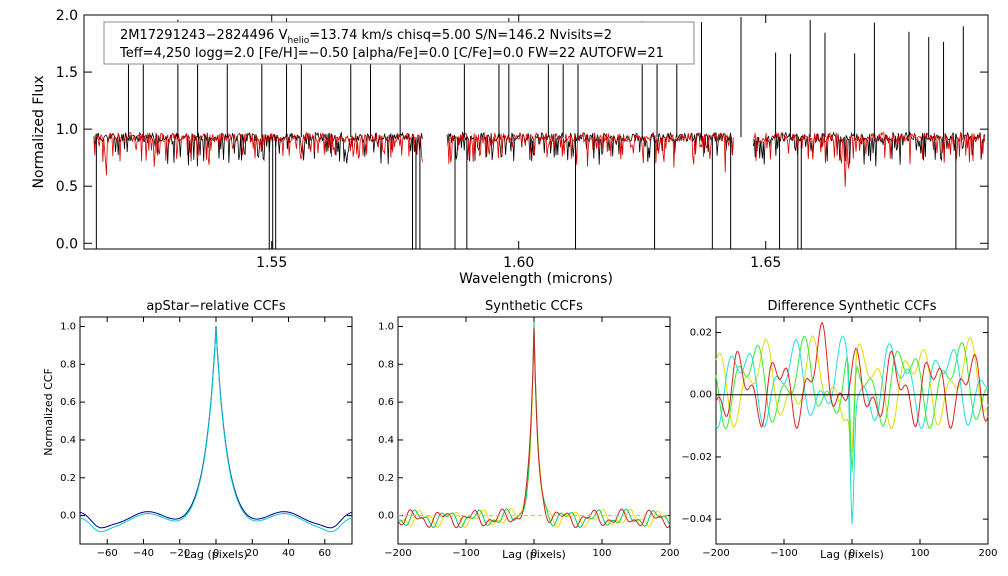  What do you see at coordinates (534, 306) in the screenshot?
I see `synthetic-ccf-title: Synthetic CCFs` at bounding box center [534, 306].